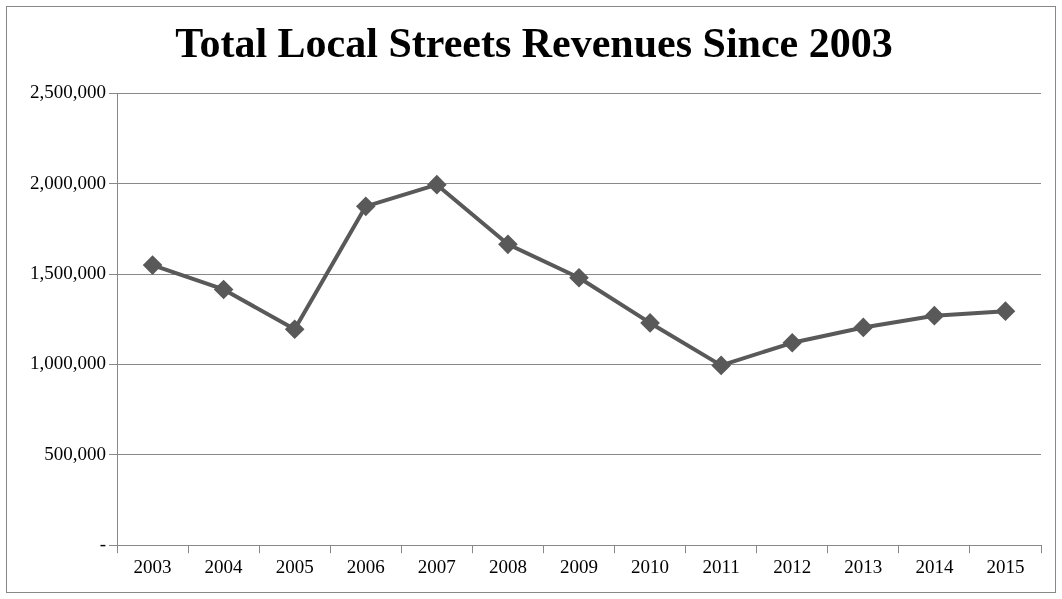 The height and width of the screenshot is (599, 1062). I want to click on chart-title: Total Local Streets Revenues Since 2003, so click(534, 43).